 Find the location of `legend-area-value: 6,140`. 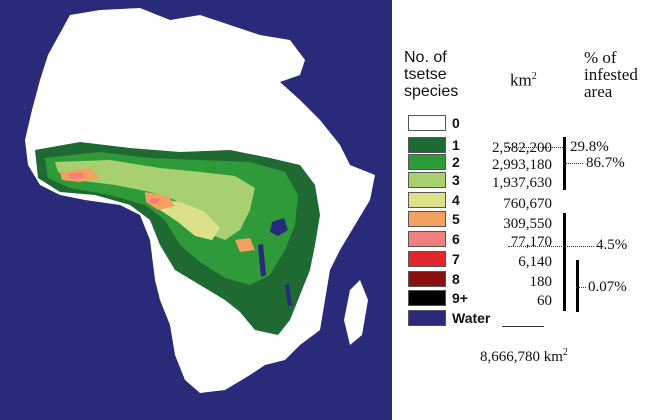

legend-area-value: 6,140 is located at coordinates (535, 262).